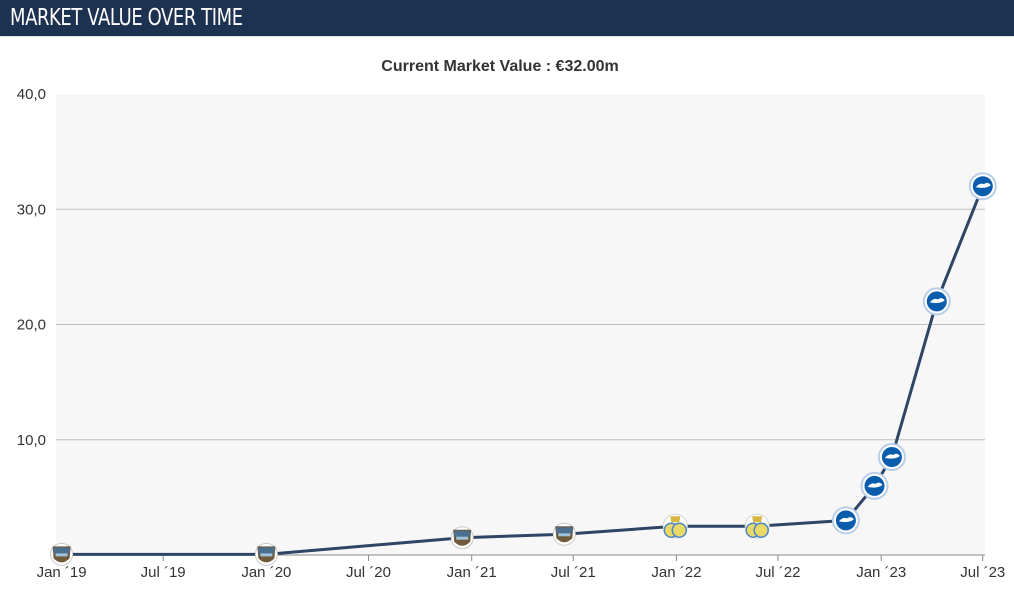 The image size is (1014, 589). What do you see at coordinates (507, 18) in the screenshot?
I see `section-header: MARKET VALUE OVER TIME` at bounding box center [507, 18].